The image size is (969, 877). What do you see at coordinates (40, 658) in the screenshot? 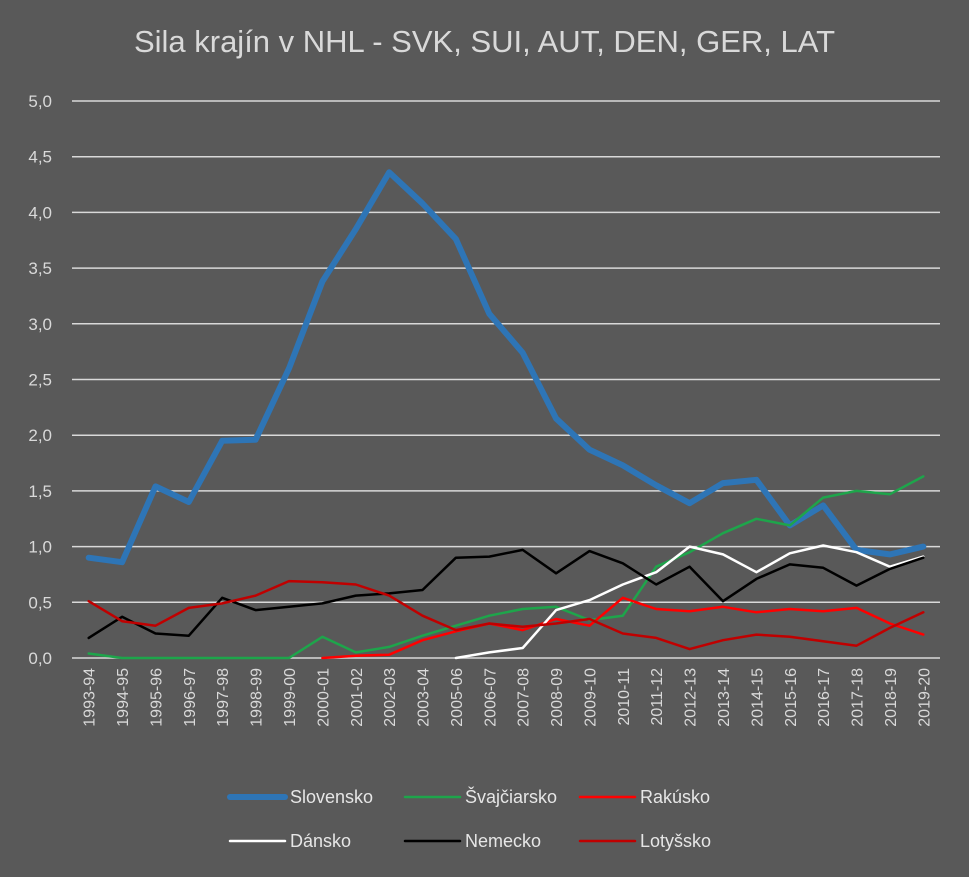
I see `y-tick-label: 0,0` at bounding box center [40, 658].